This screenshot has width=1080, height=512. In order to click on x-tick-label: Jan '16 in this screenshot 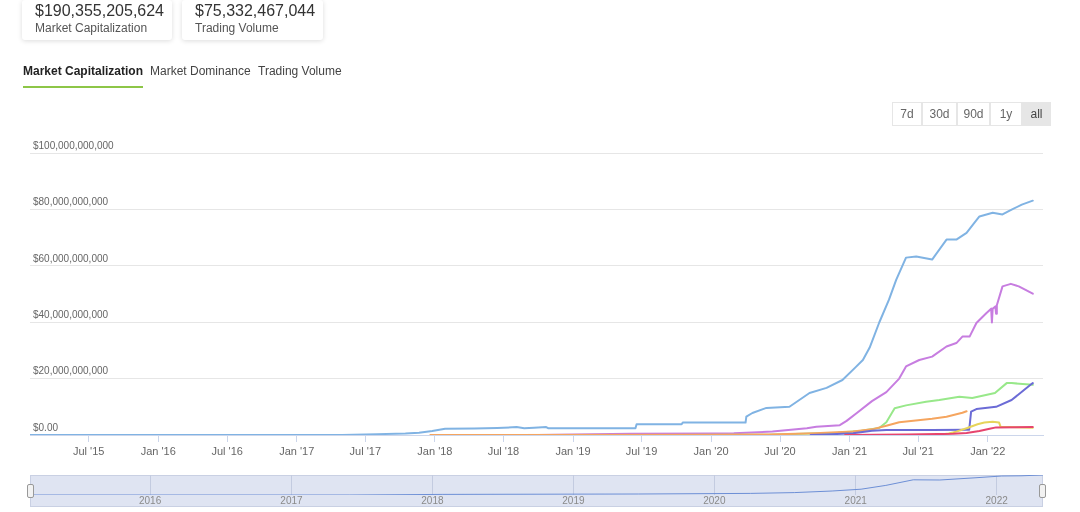, I will do `click(158, 450)`.